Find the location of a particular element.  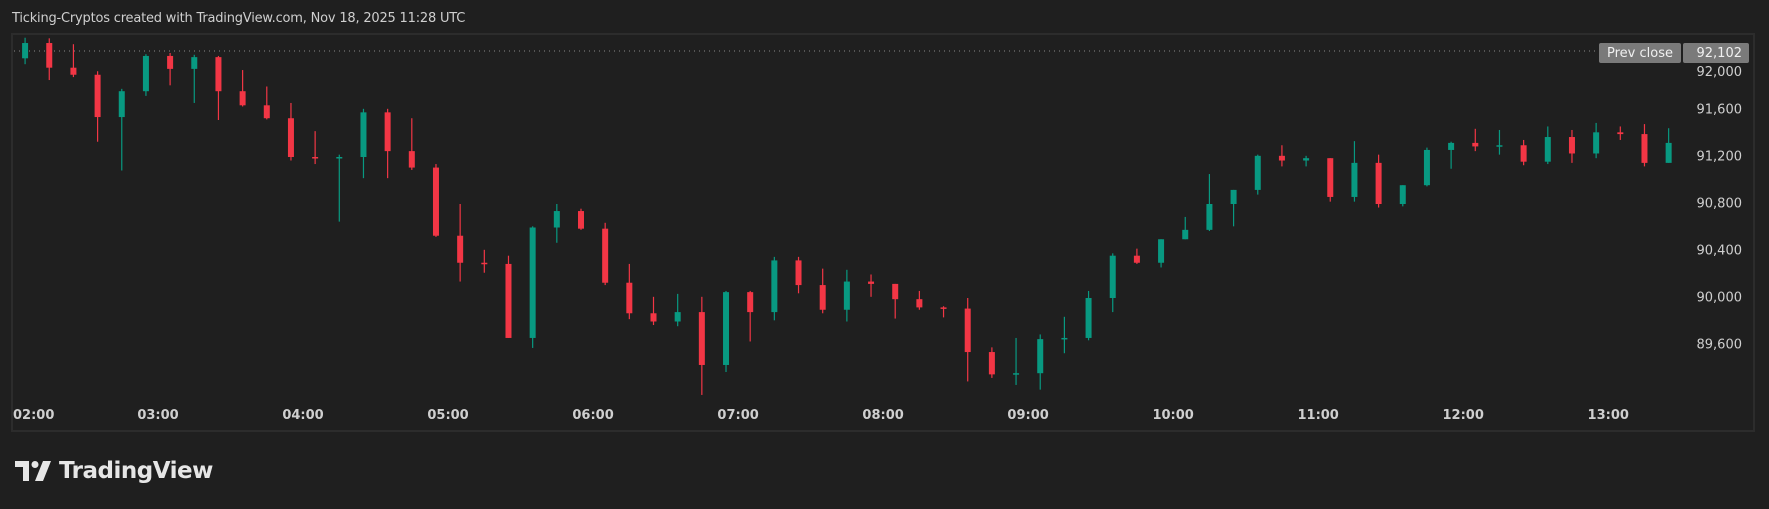

price-tick-label: 91,200 is located at coordinates (1719, 157).